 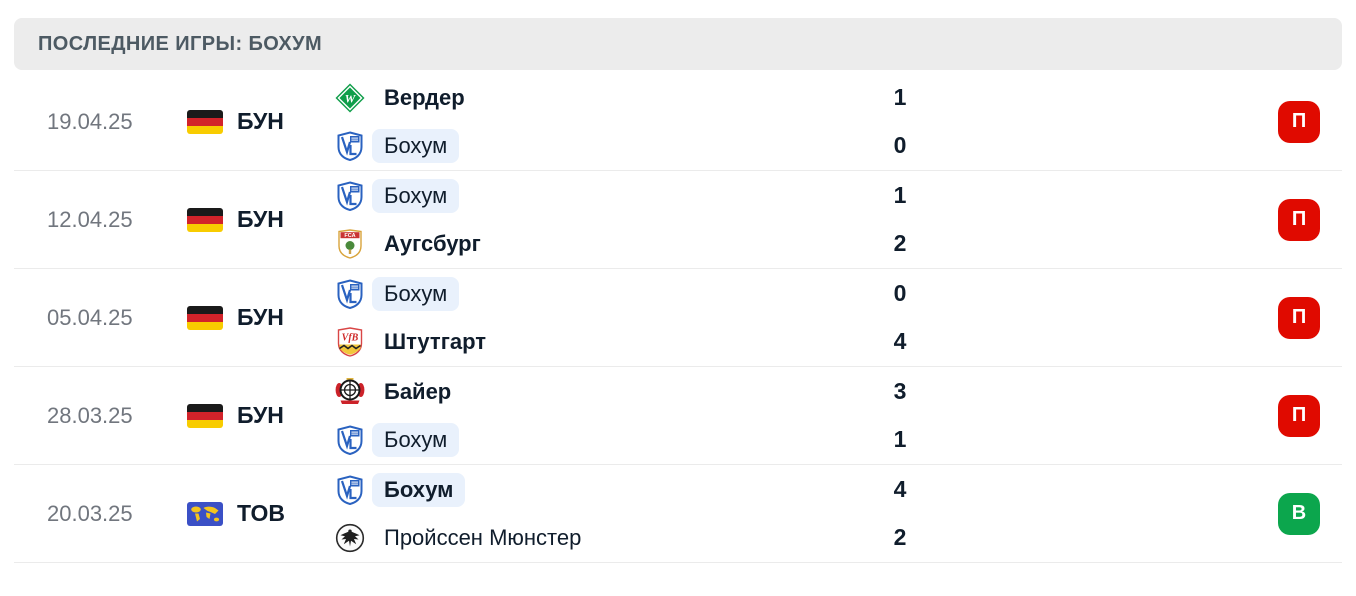 I want to click on svg-text: W, so click(x=351, y=98).